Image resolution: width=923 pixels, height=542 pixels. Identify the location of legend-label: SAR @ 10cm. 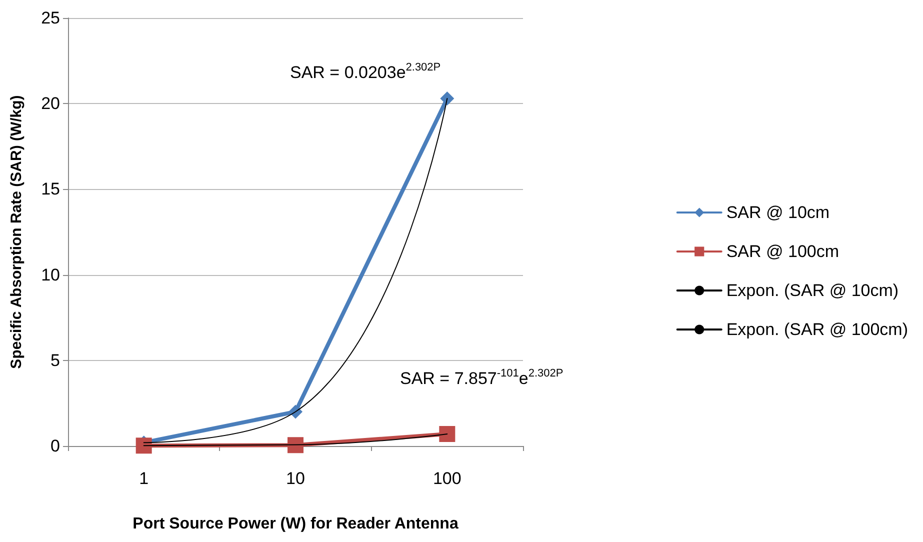
(778, 212).